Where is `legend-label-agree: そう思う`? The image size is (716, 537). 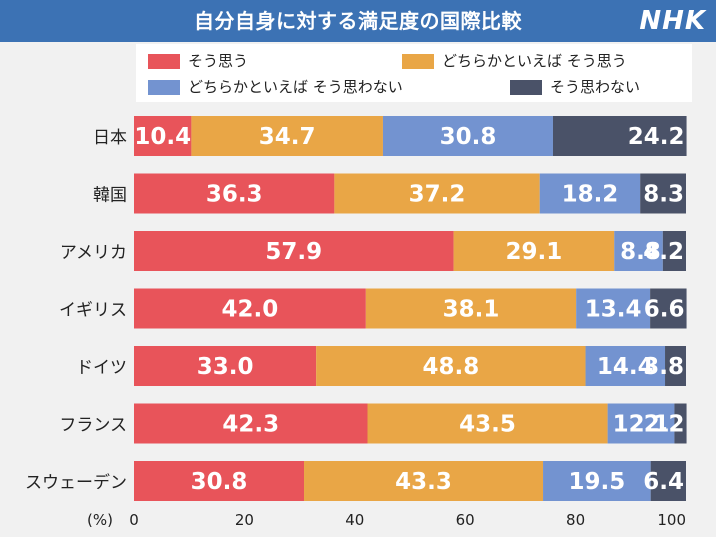 legend-label-agree: そう思う is located at coordinates (218, 61).